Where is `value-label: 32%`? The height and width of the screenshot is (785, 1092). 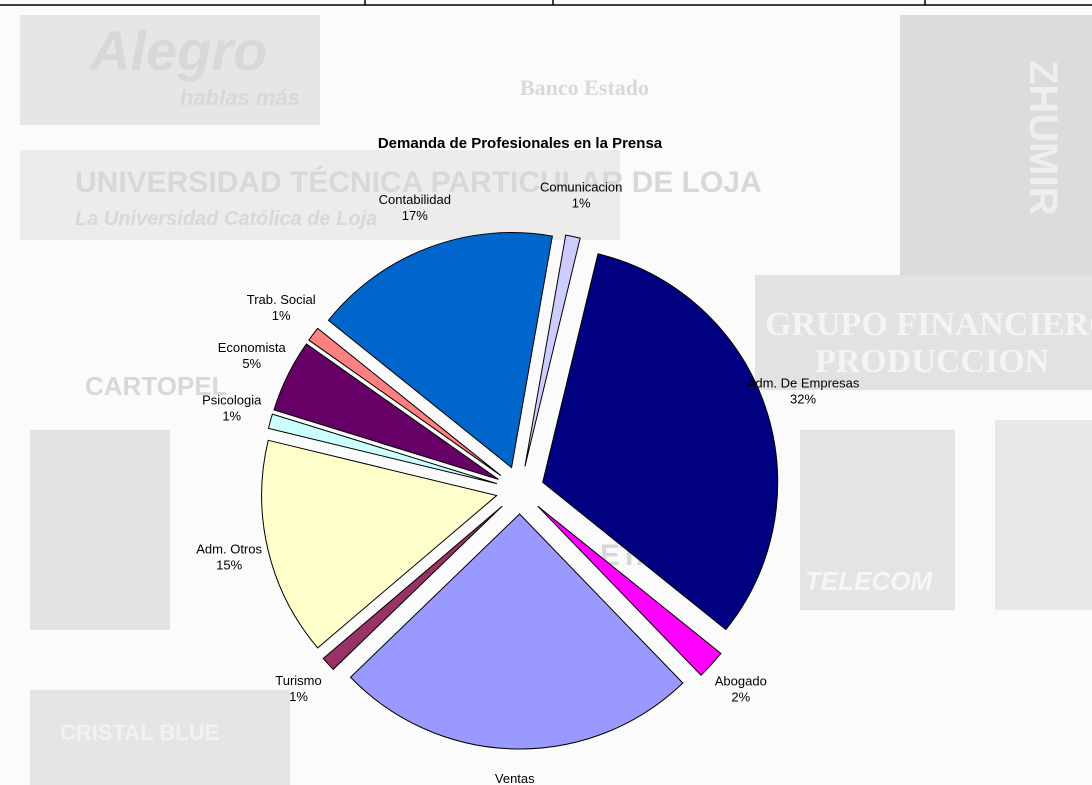 value-label: 32% is located at coordinates (803, 399).